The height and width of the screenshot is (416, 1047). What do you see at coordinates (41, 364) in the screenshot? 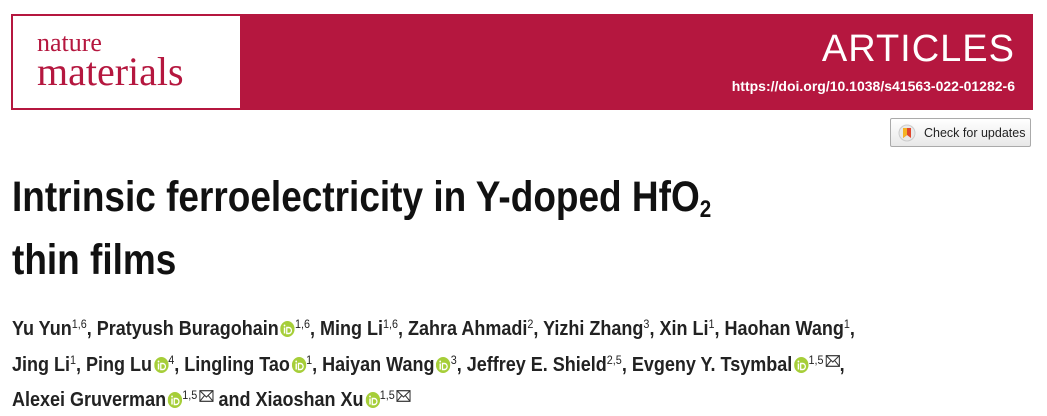
I see `author-name: Jing Li` at bounding box center [41, 364].